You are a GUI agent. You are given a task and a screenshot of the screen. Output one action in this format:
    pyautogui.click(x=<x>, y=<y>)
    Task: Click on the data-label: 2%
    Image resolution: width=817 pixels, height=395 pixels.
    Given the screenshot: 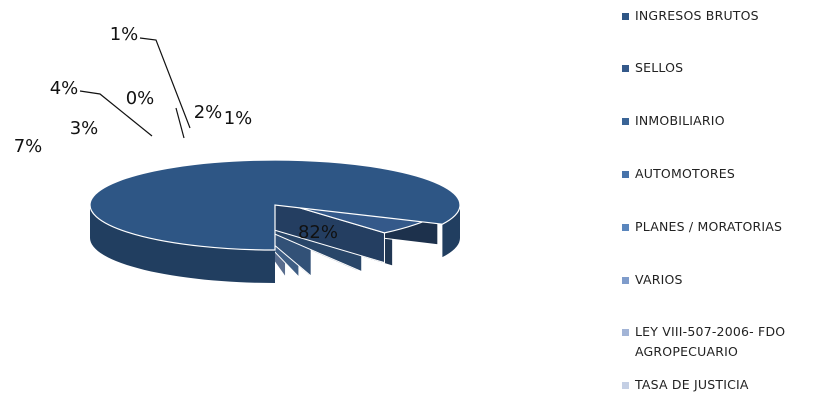 What is the action you would take?
    pyautogui.click(x=208, y=112)
    